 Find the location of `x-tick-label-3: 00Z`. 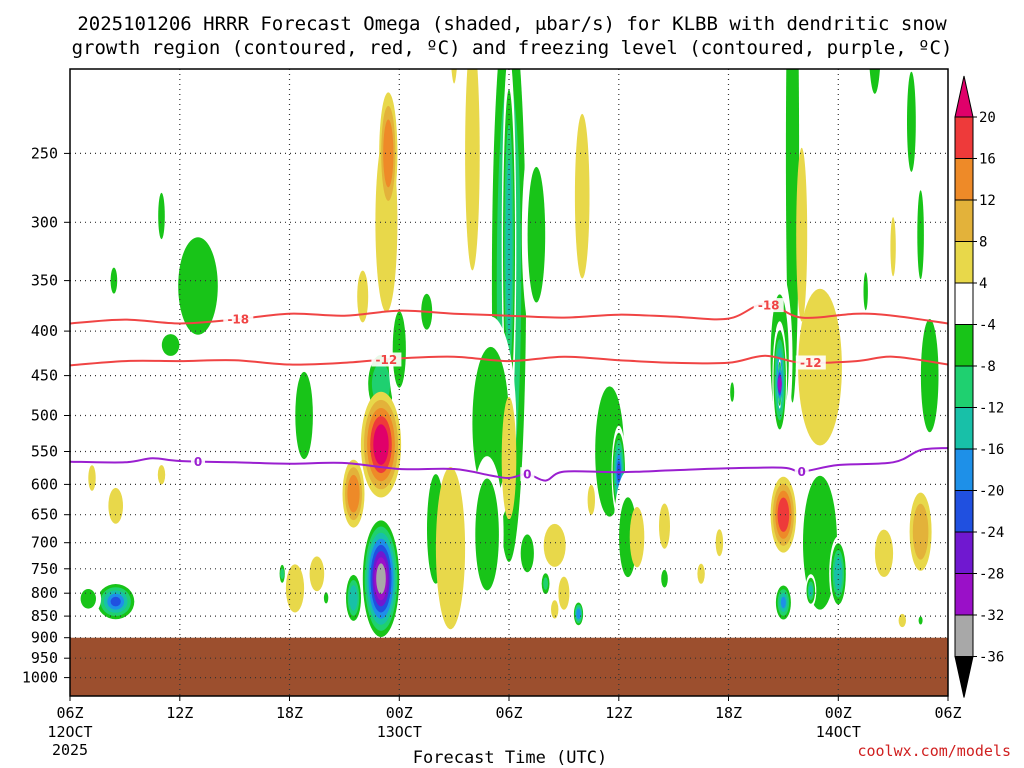

x-tick-label-3: 00Z is located at coordinates (399, 713).